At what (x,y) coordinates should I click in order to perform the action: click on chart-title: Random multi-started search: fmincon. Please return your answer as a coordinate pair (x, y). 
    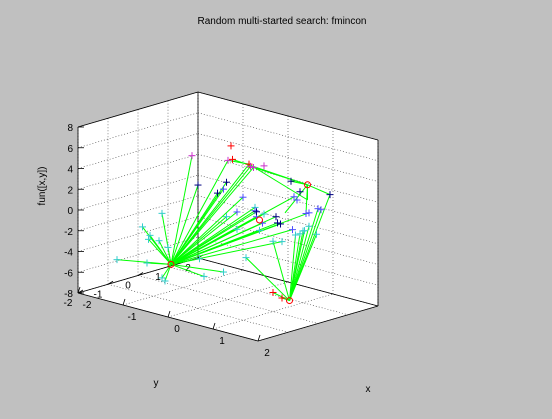
    Looking at the image, I should click on (282, 21).